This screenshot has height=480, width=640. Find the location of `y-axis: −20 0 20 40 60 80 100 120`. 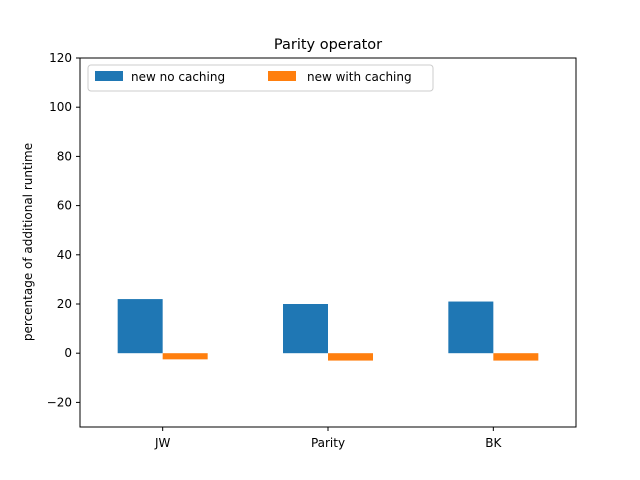

y-axis: −20 0 20 40 60 80 100 120 is located at coordinates (63, 230).